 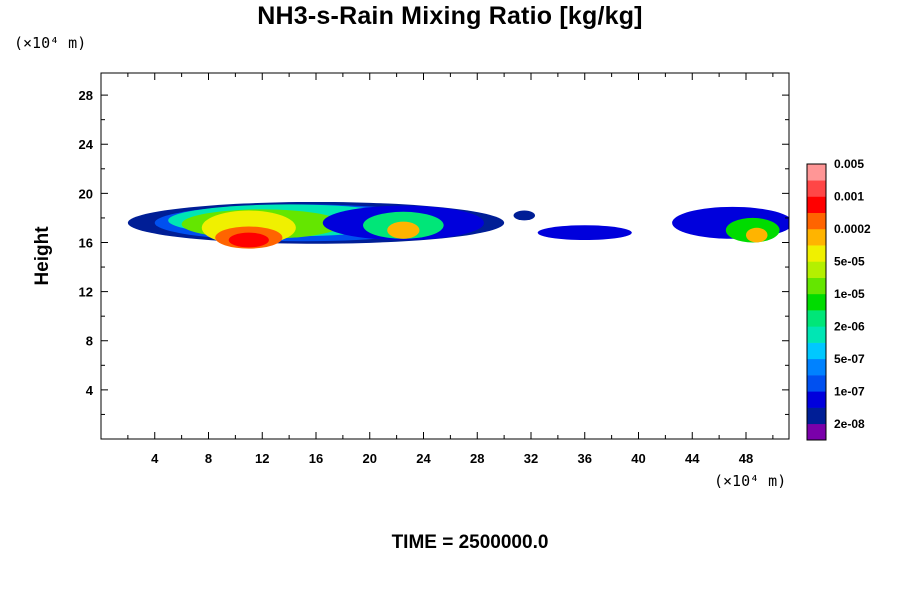 What do you see at coordinates (208, 458) in the screenshot?
I see `x-tick-label: 8` at bounding box center [208, 458].